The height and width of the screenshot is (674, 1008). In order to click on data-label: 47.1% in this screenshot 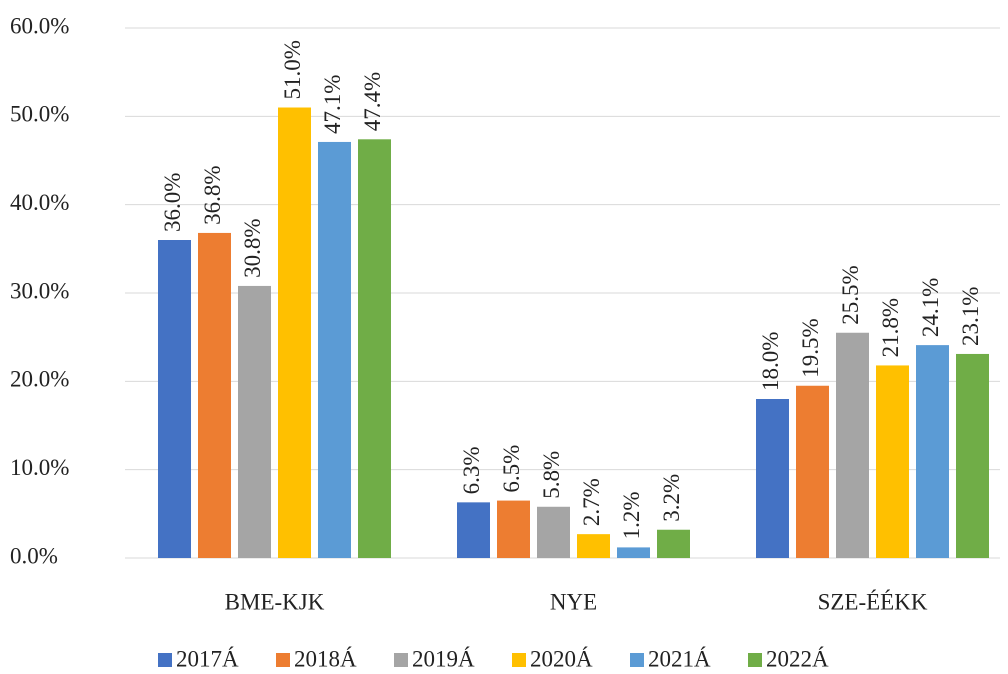, I will do `click(332, 104)`.